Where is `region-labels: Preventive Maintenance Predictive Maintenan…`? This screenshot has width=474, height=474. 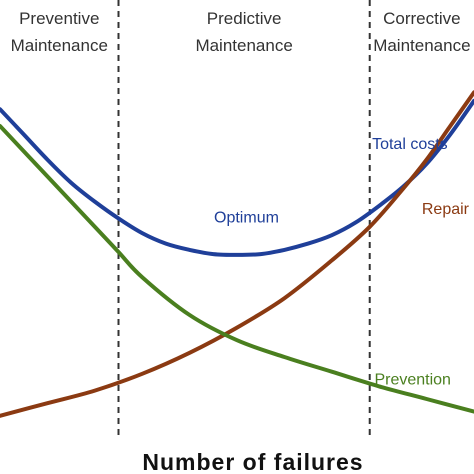 region-labels: Preventive Maintenance Predictive Maintenan… is located at coordinates (241, 32).